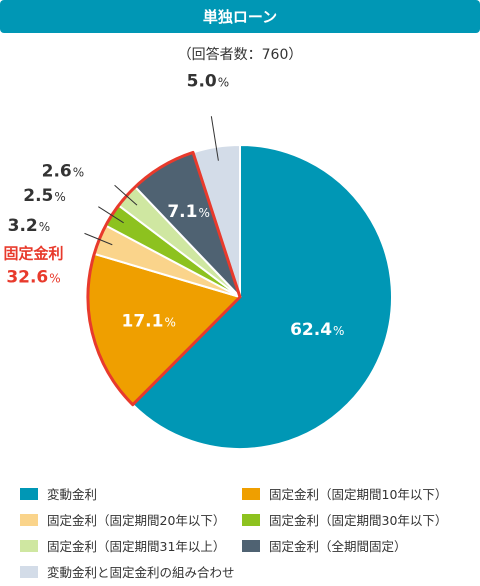 This screenshot has height=586, width=480. What do you see at coordinates (136, 520) in the screenshot?
I see `legend-label: 固定金利（固定期間20年以下）` at bounding box center [136, 520].